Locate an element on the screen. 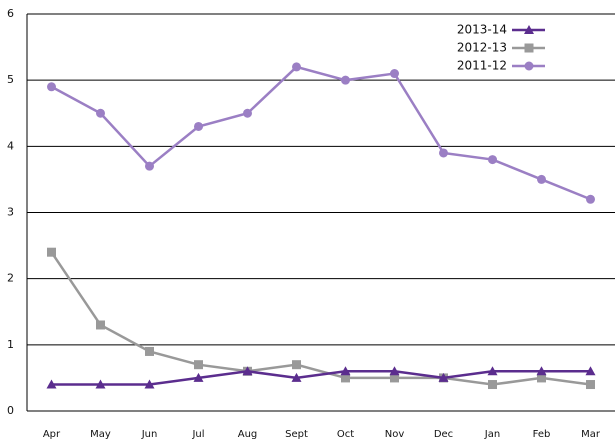 The height and width of the screenshot is (442, 616). legend-label: 2013-14 is located at coordinates (482, 30).